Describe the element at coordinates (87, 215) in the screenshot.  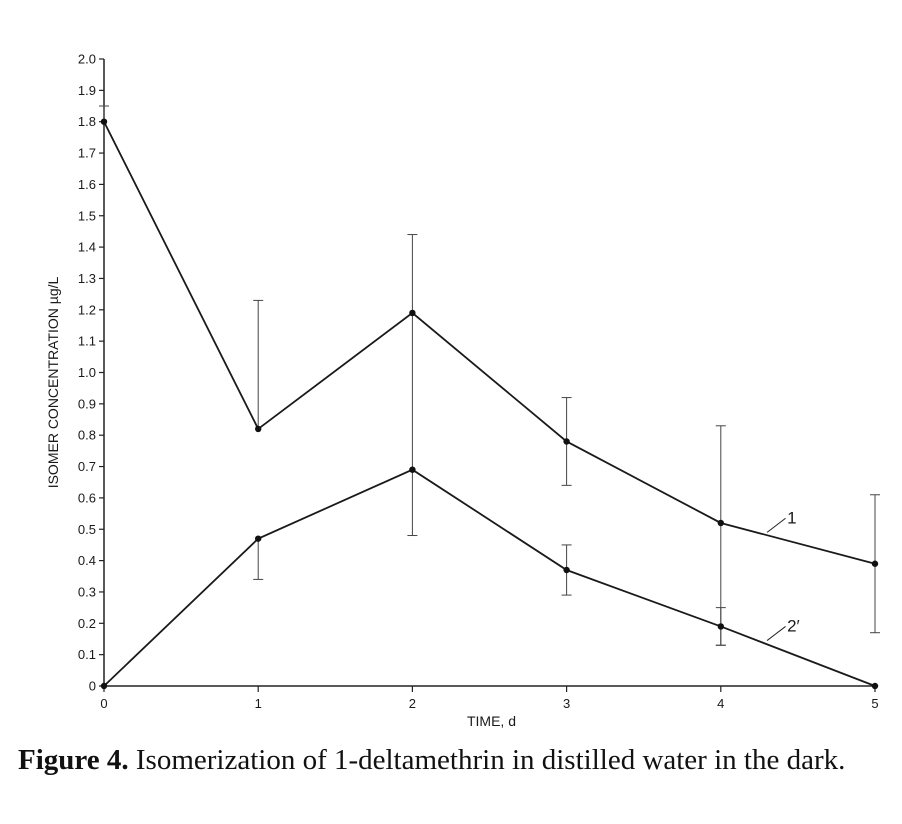
I see `y-tick-label: 1.5` at that location.